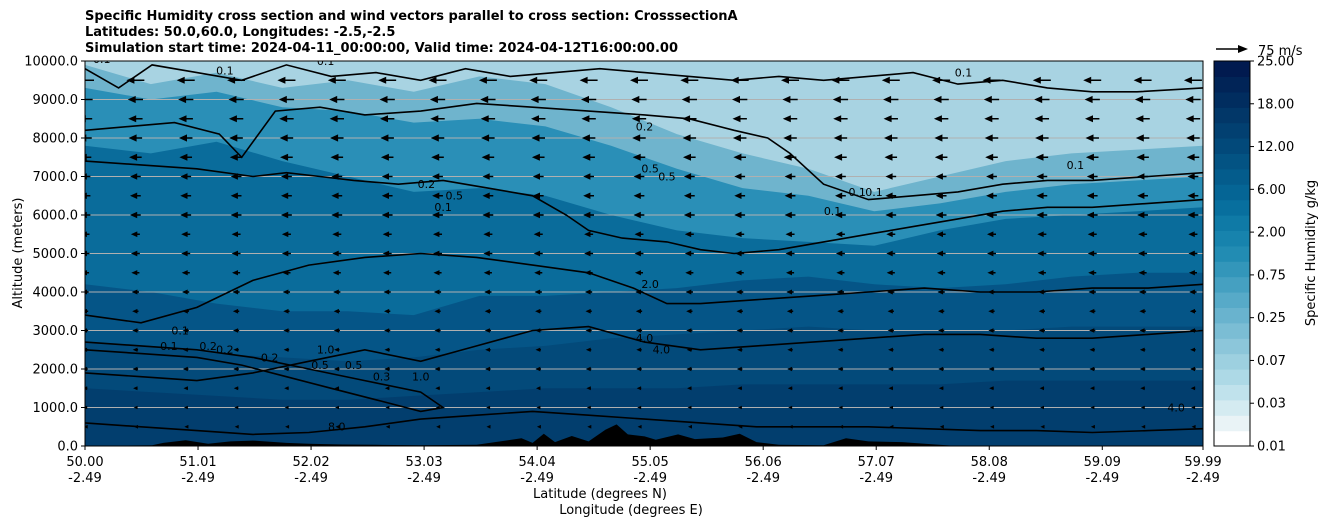 The image size is (1326, 526). Describe the element at coordinates (1275, 62) in the screenshot. I see `colorbar-tick-label: 25.00` at that location.